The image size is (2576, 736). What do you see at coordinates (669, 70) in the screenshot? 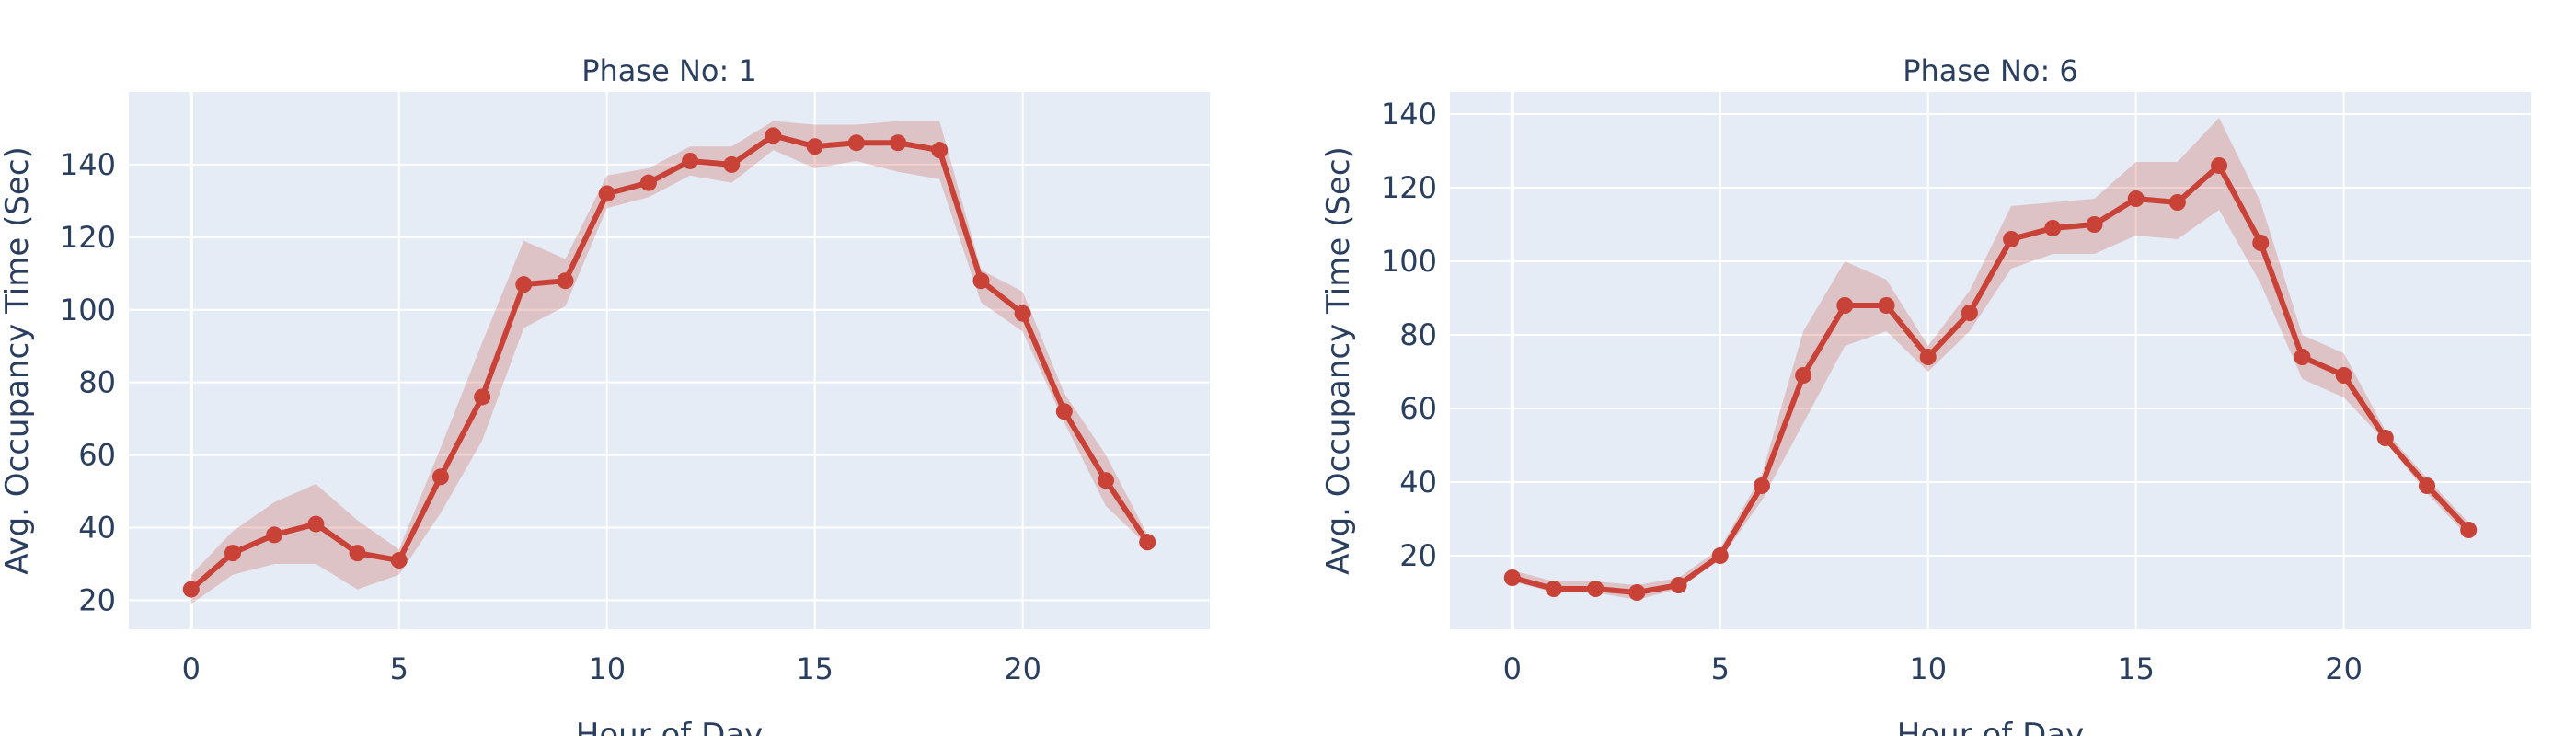
I see `chart-title: Phase No: 1` at bounding box center [669, 70].